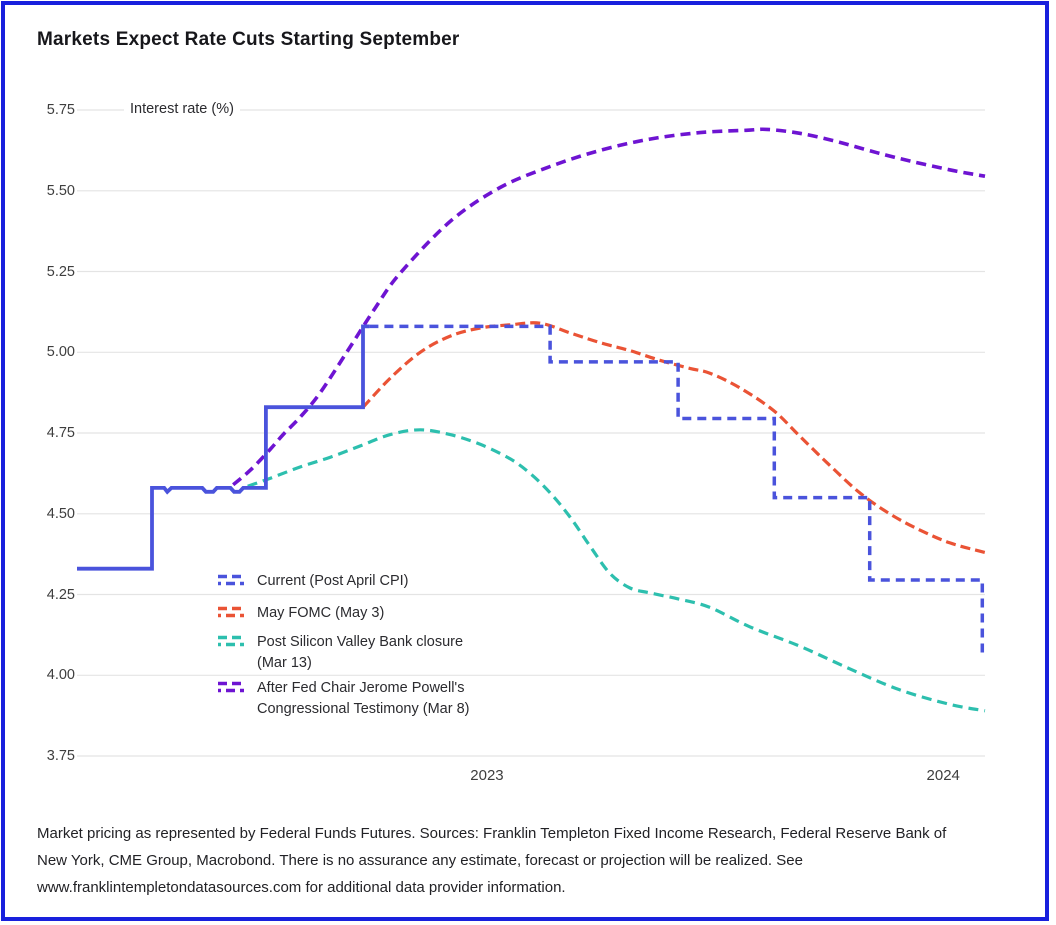  Describe the element at coordinates (60, 352) in the screenshot. I see `y-tick-label: 5.00` at that location.